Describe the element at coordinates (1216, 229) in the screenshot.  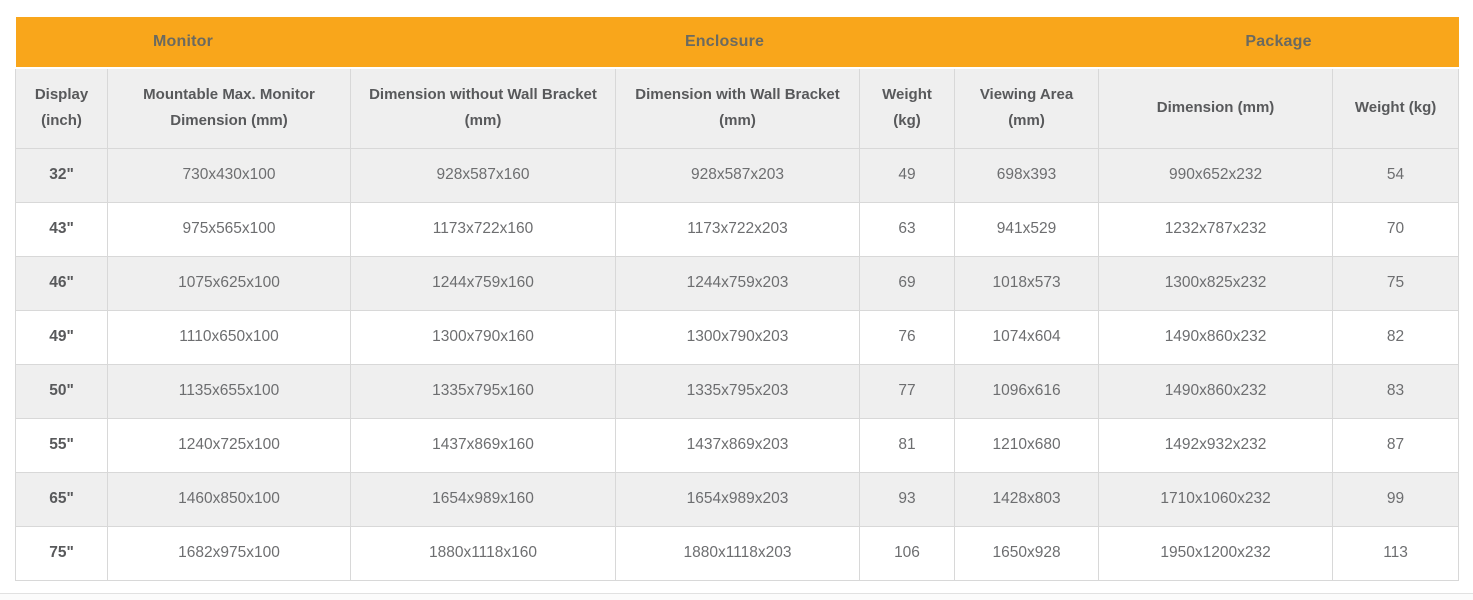
I see `table-cell: 1232x787x232` at that location.